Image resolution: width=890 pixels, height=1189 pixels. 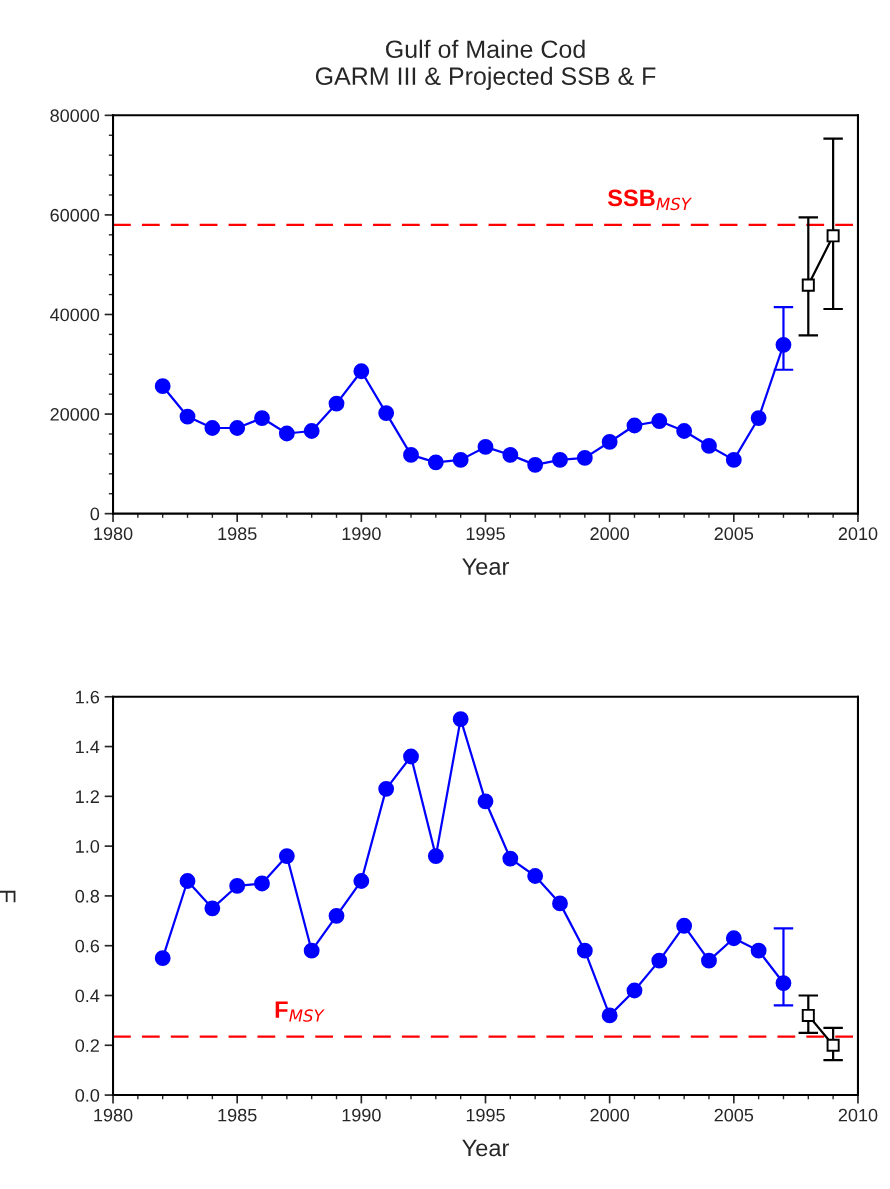 What do you see at coordinates (75, 116) in the screenshot?
I see `y-tick-label: 80000` at bounding box center [75, 116].